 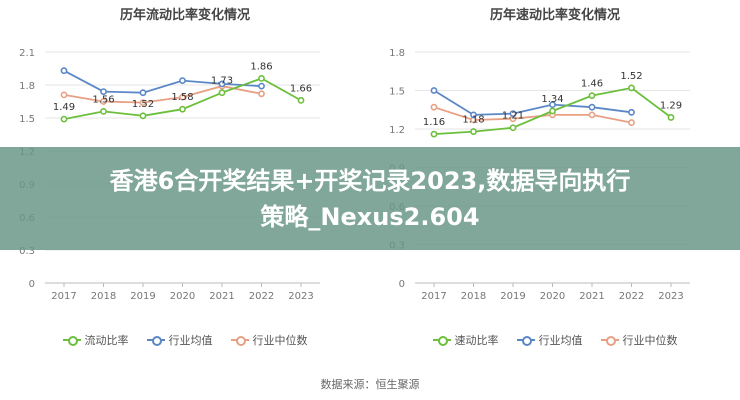 I want to click on y-tick-label: 0.3, so click(x=27, y=251).